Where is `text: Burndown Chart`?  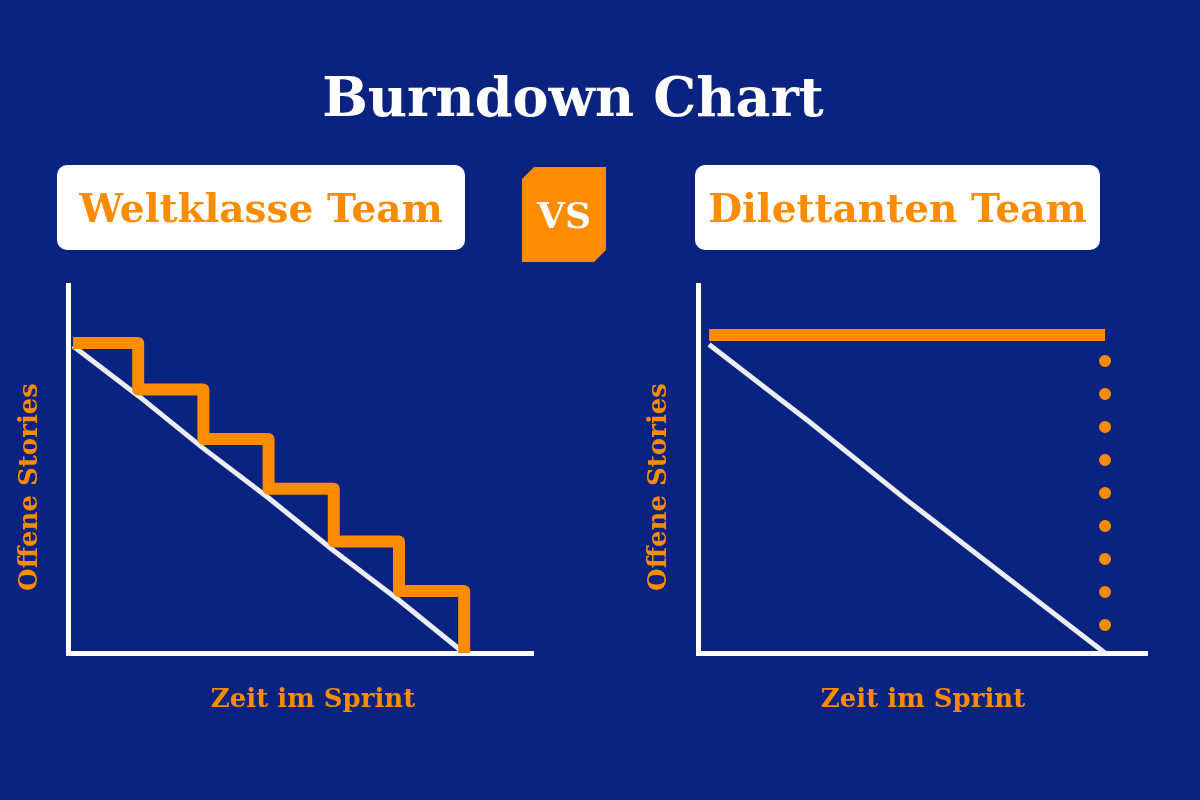
text: Burndown Chart is located at coordinates (573, 97).